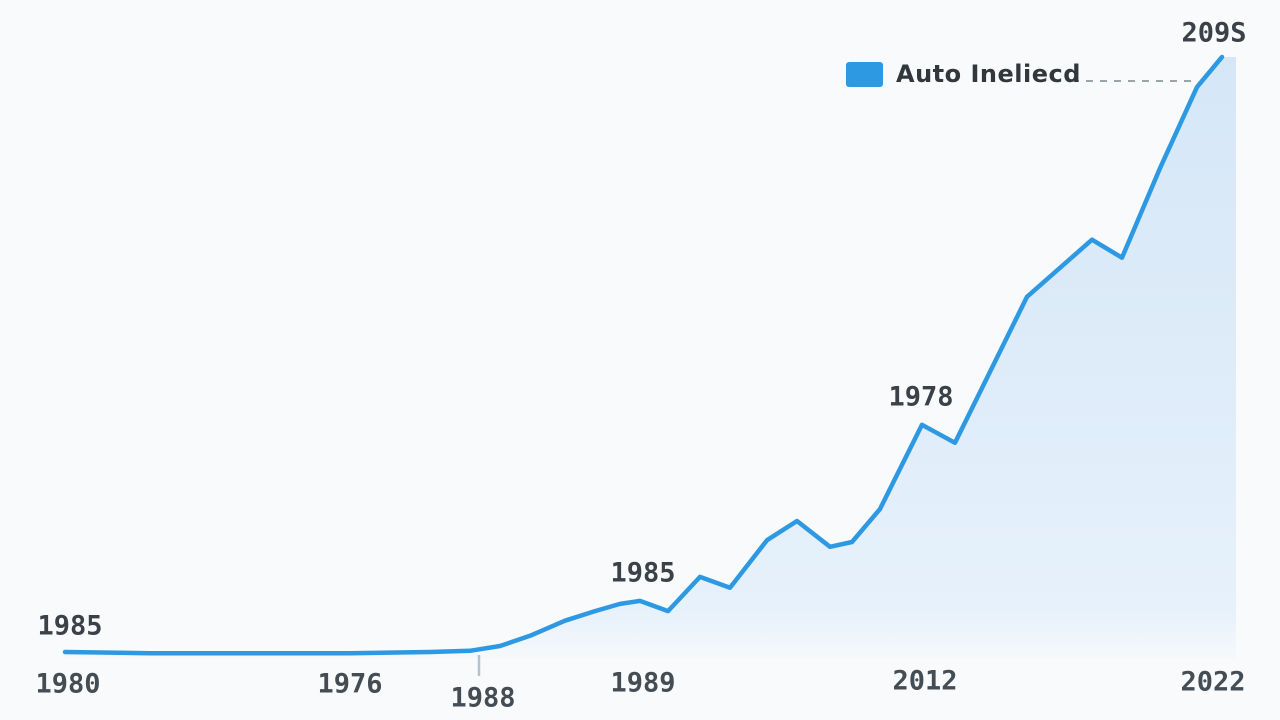  I want to click on x-tick-label: 1988, so click(483, 698).